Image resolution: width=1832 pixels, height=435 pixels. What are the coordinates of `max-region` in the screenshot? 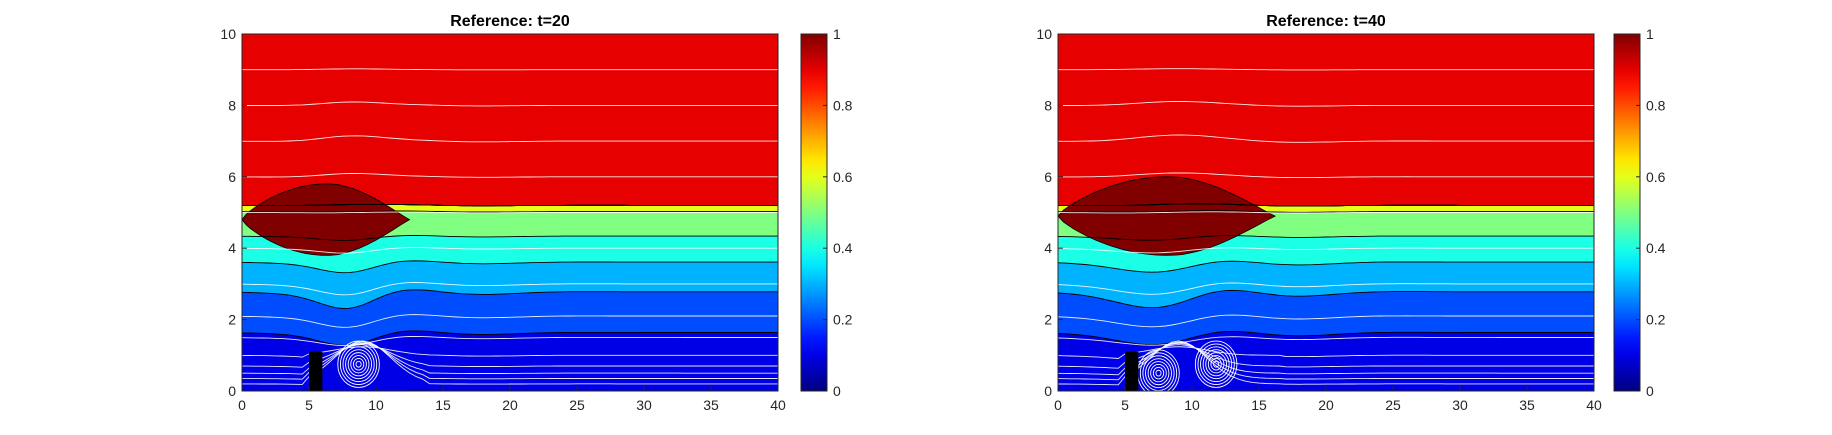 It's located at (326, 219).